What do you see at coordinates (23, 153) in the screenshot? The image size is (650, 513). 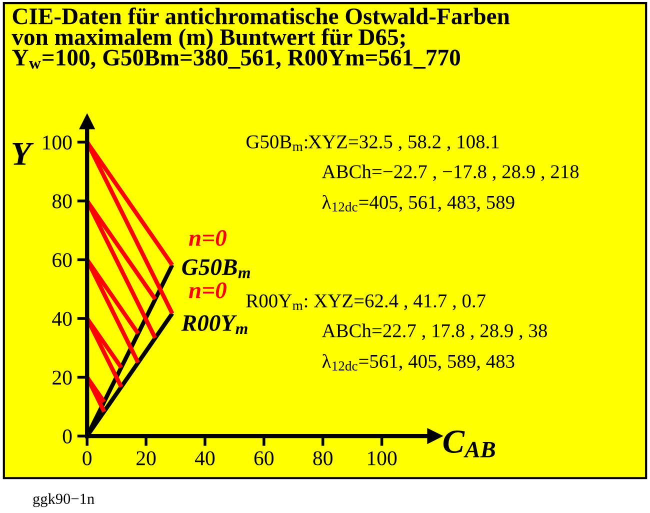 I see `y-axis-title: Y` at bounding box center [23, 153].